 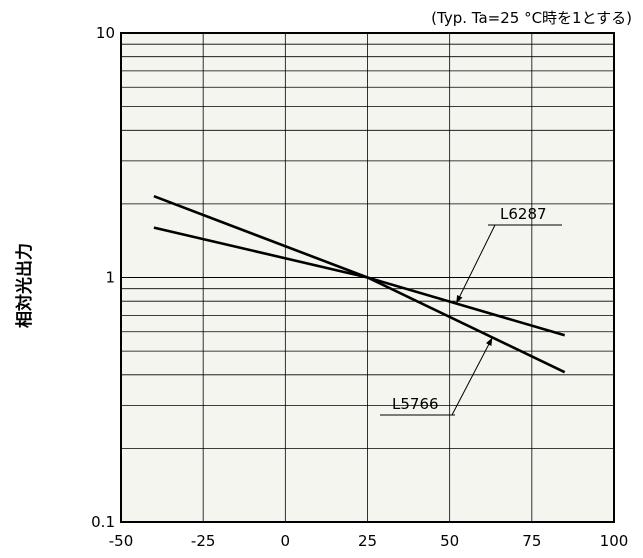 What do you see at coordinates (449, 541) in the screenshot?
I see `x-tick-label: 50` at bounding box center [449, 541].